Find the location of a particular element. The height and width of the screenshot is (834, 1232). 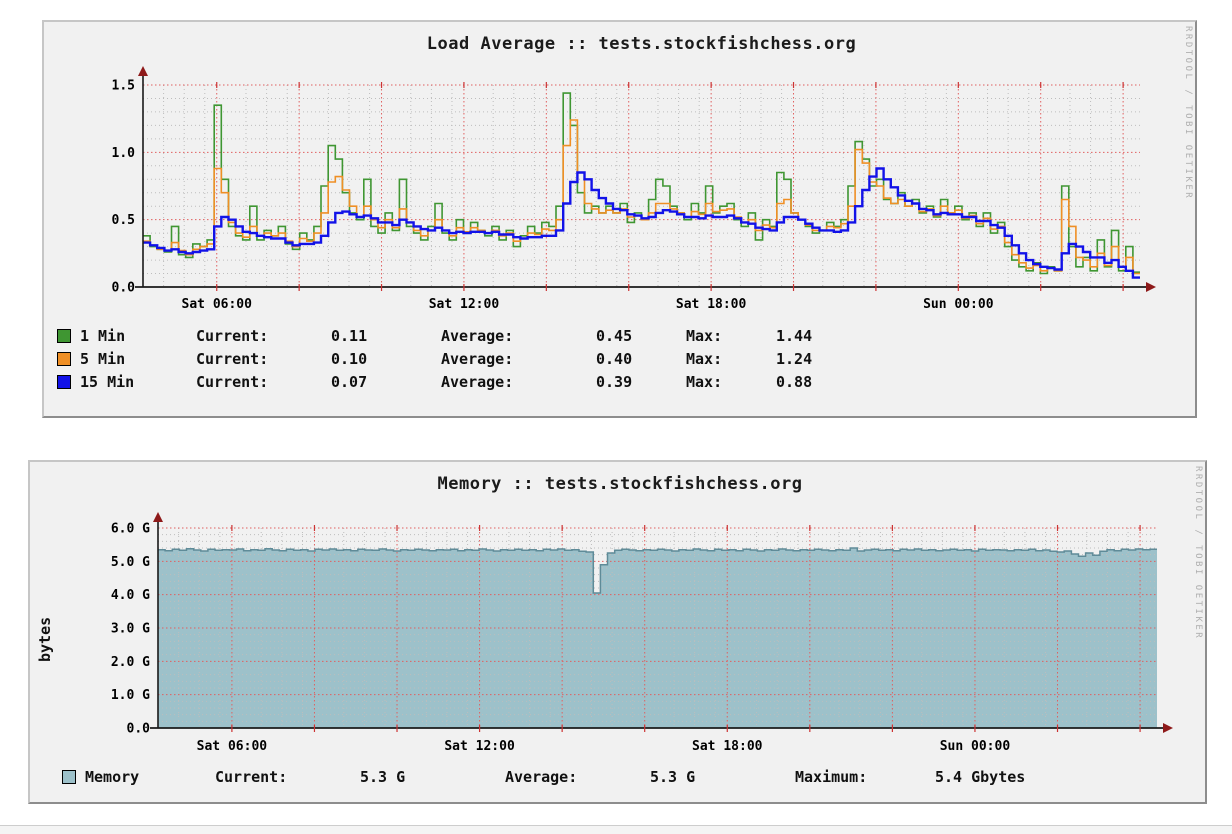

legend-current-value: 0.11 is located at coordinates (349, 335).